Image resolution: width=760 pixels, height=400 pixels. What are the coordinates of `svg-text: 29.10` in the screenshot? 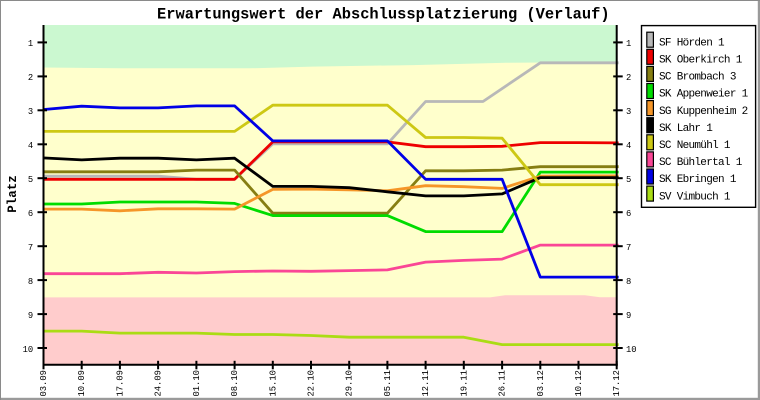 It's located at (350, 383).